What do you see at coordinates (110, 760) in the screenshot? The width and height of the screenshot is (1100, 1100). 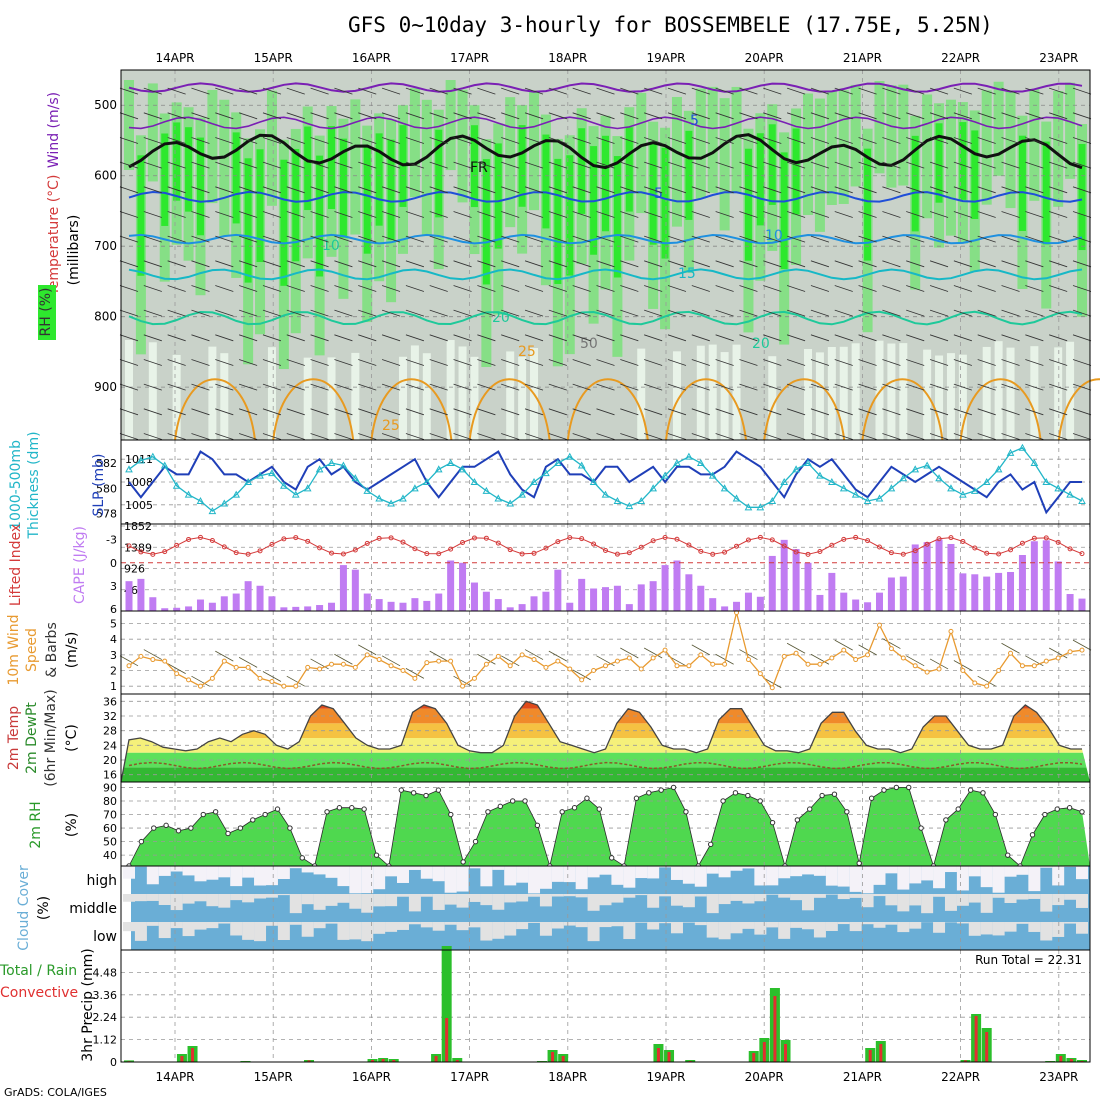 I see `temperature-tick-label: 20` at bounding box center [110, 760].